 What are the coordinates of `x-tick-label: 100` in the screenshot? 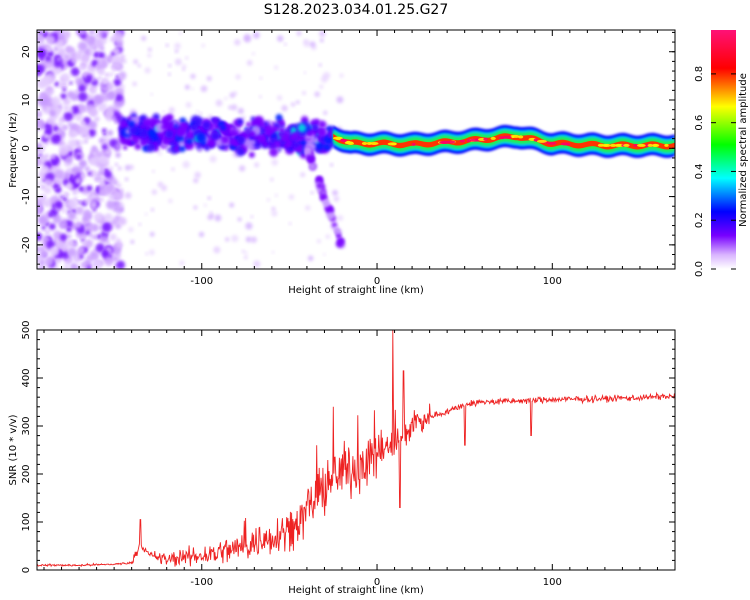 It's located at (552, 281).